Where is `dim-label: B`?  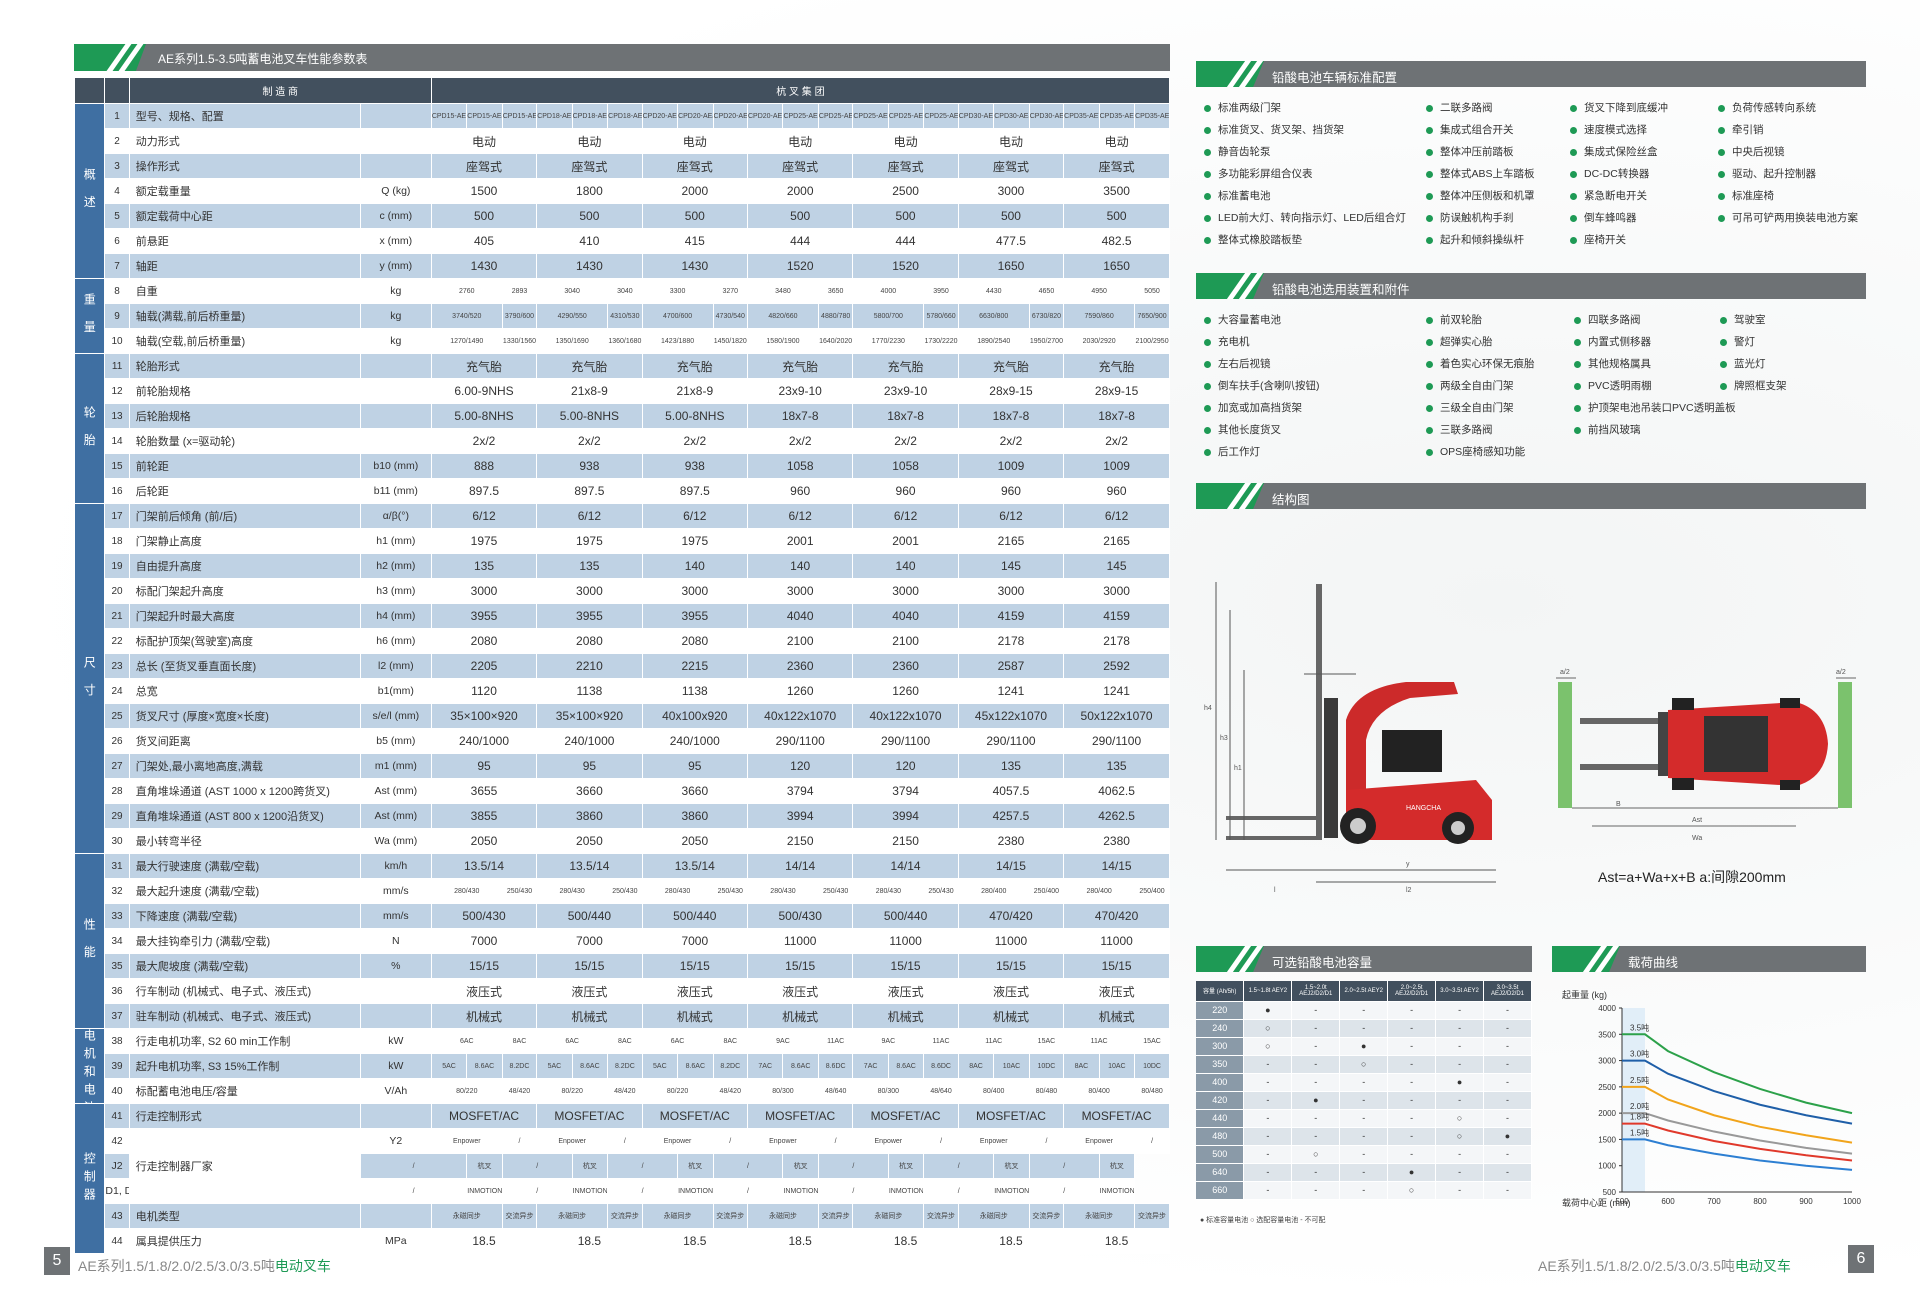 dim-label: B is located at coordinates (1618, 804).